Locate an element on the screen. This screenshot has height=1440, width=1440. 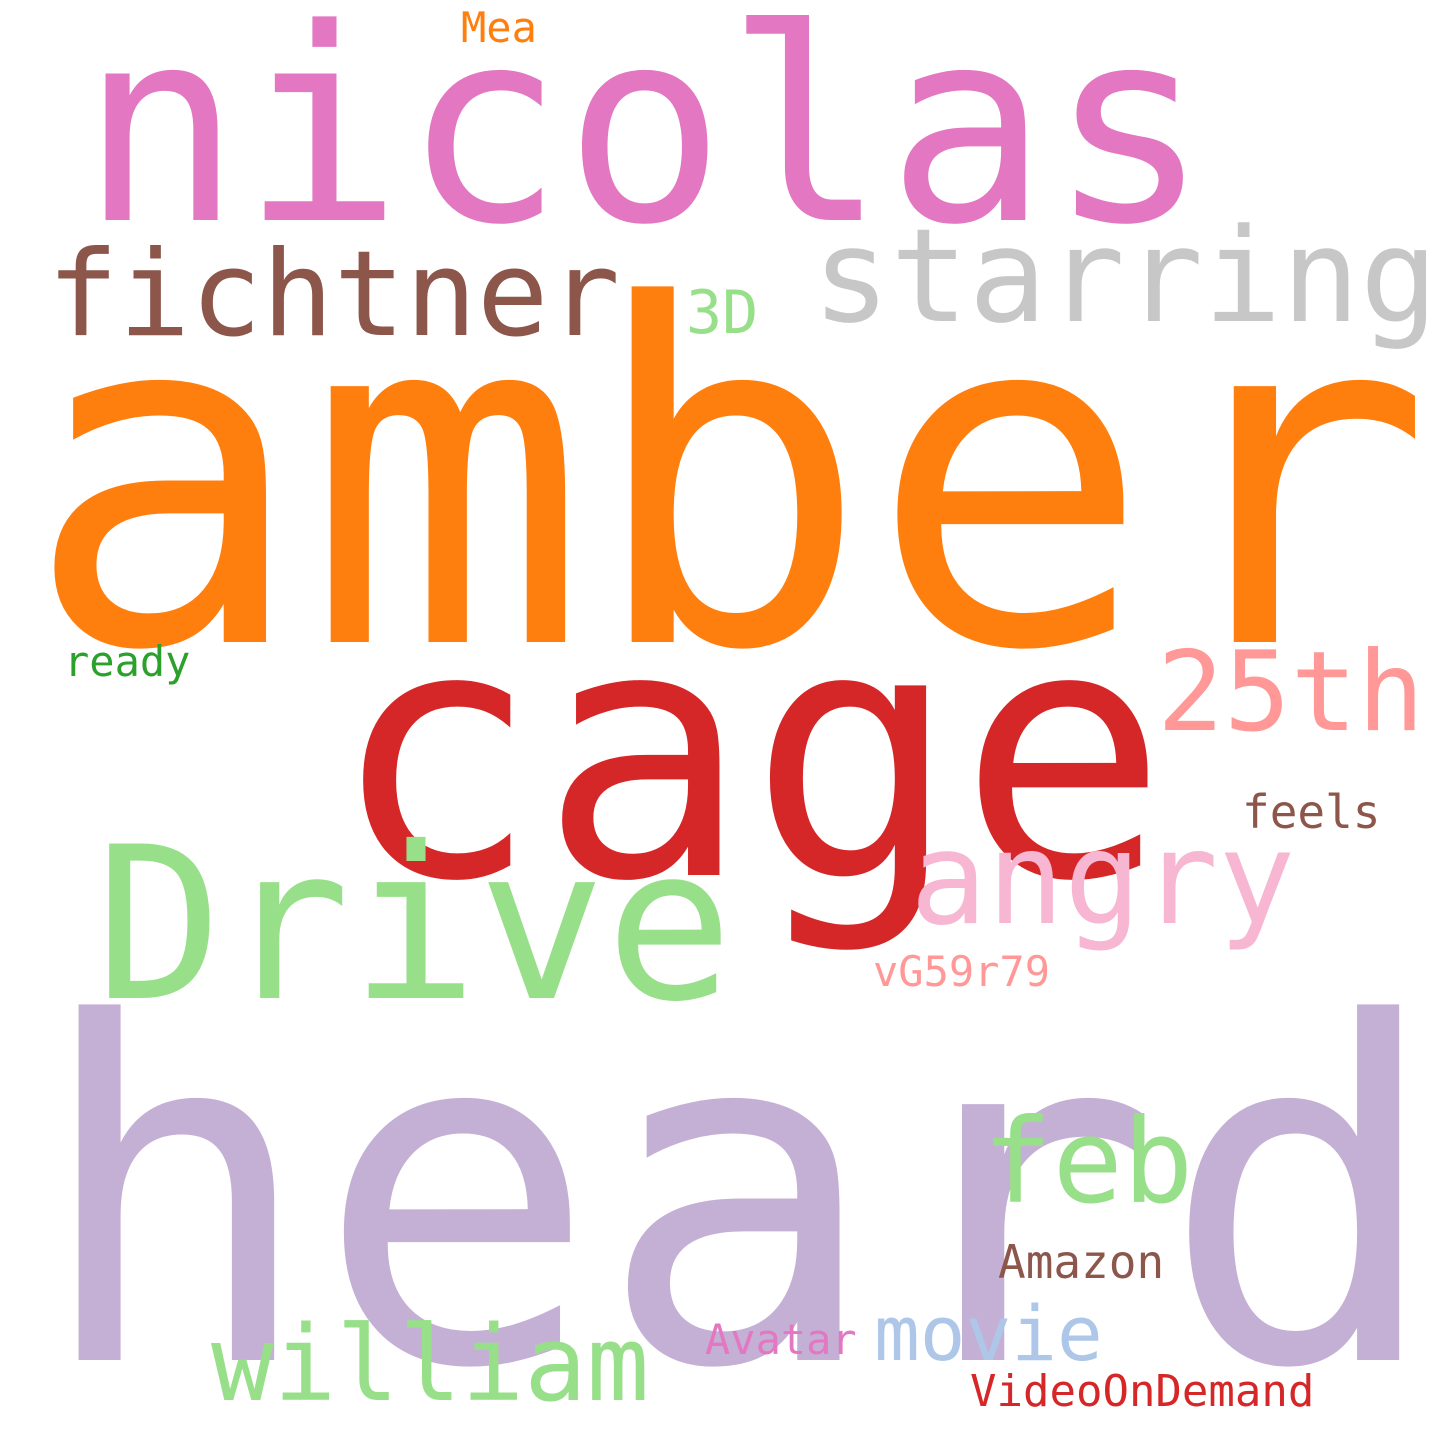
word-movie: movie is located at coordinates (988, 1333).